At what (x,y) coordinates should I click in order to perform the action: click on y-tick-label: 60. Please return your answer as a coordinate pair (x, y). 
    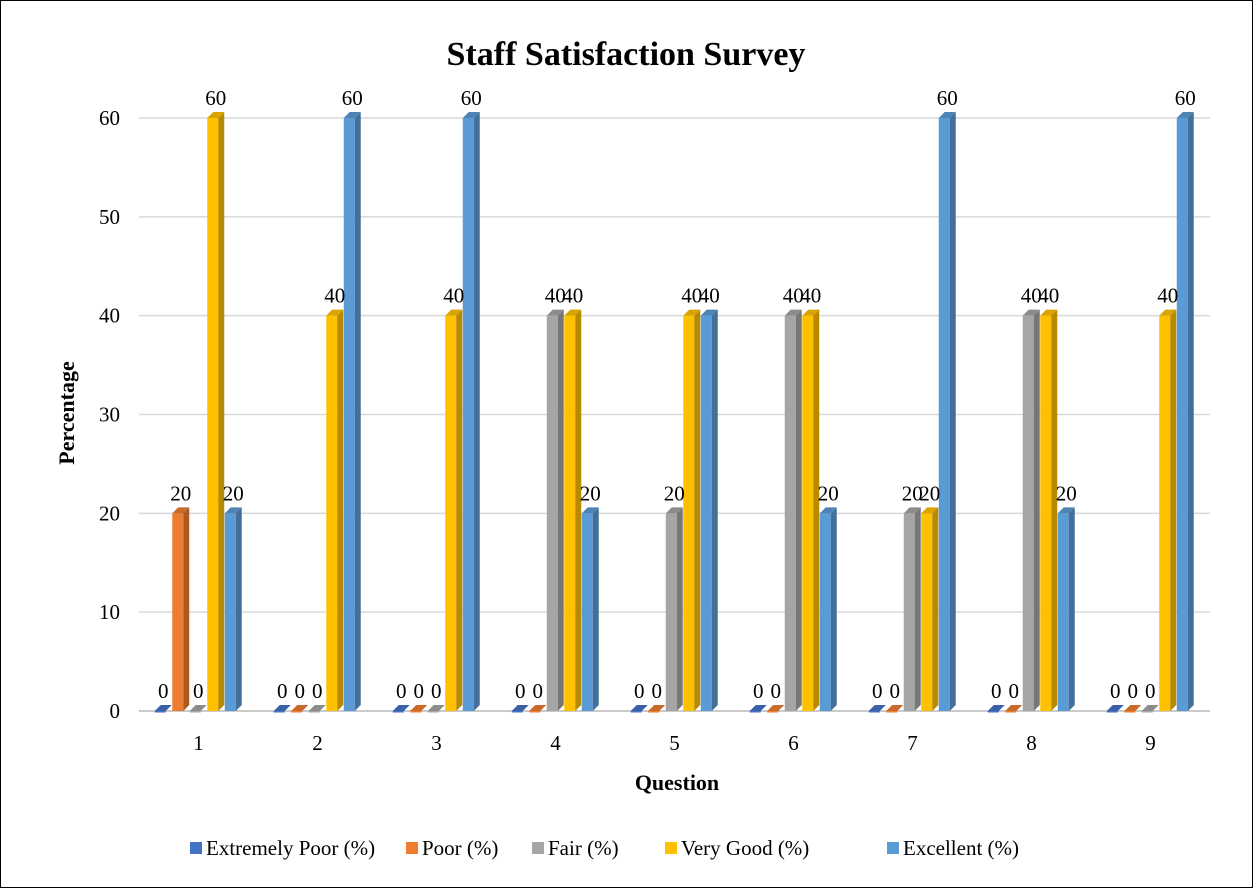
    Looking at the image, I should click on (109, 118).